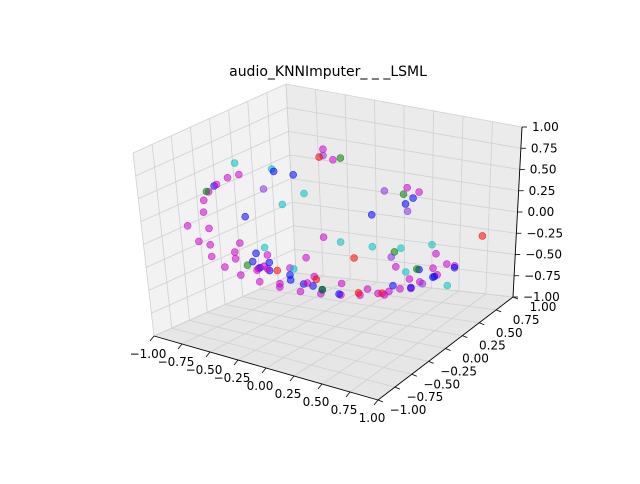  Describe the element at coordinates (260, 386) in the screenshot. I see `x-tick-label: 0.00` at that location.